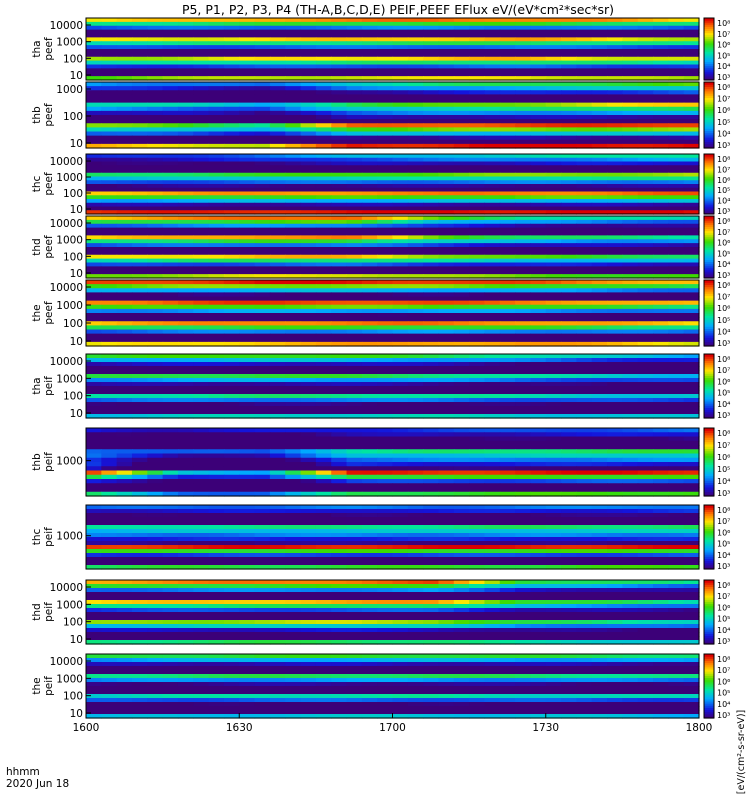 This screenshot has height=800, width=750. Describe the element at coordinates (73, 59) in the screenshot. I see `ytick-label: 100` at that location.